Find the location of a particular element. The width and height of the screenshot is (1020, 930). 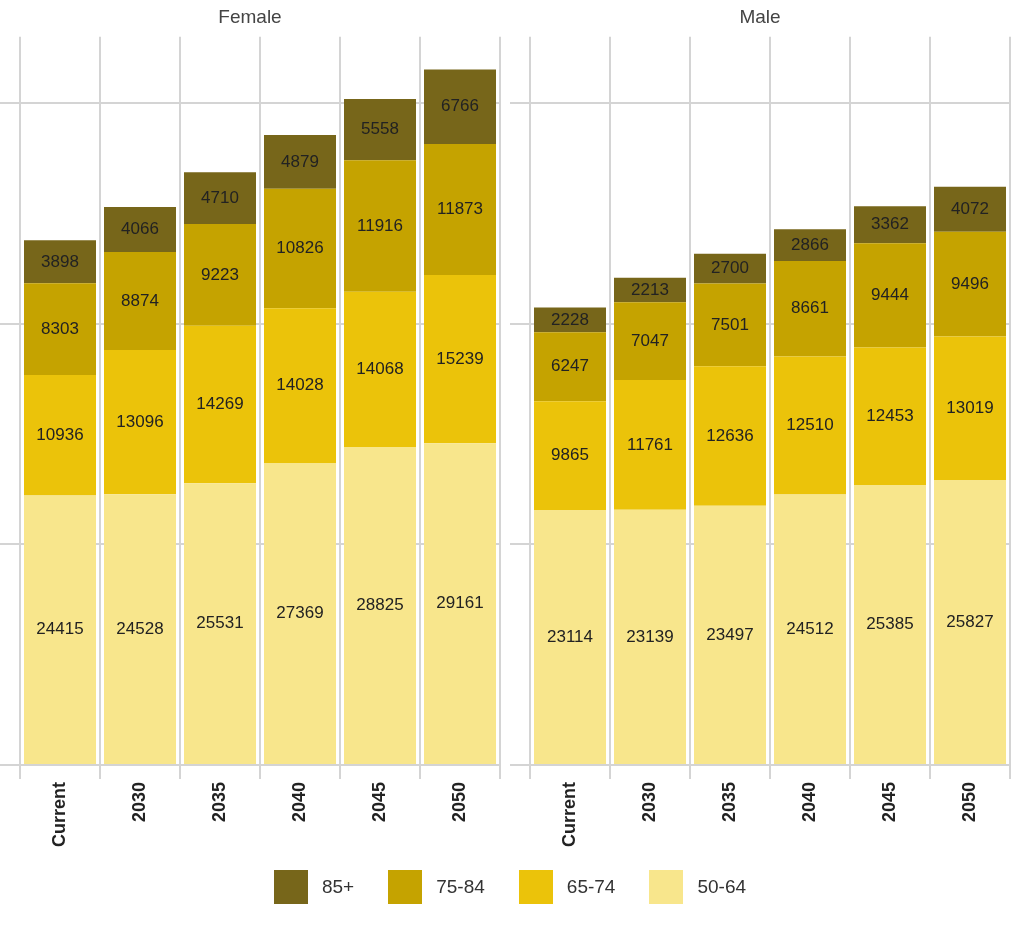

data-label: 12510 is located at coordinates (810, 425).